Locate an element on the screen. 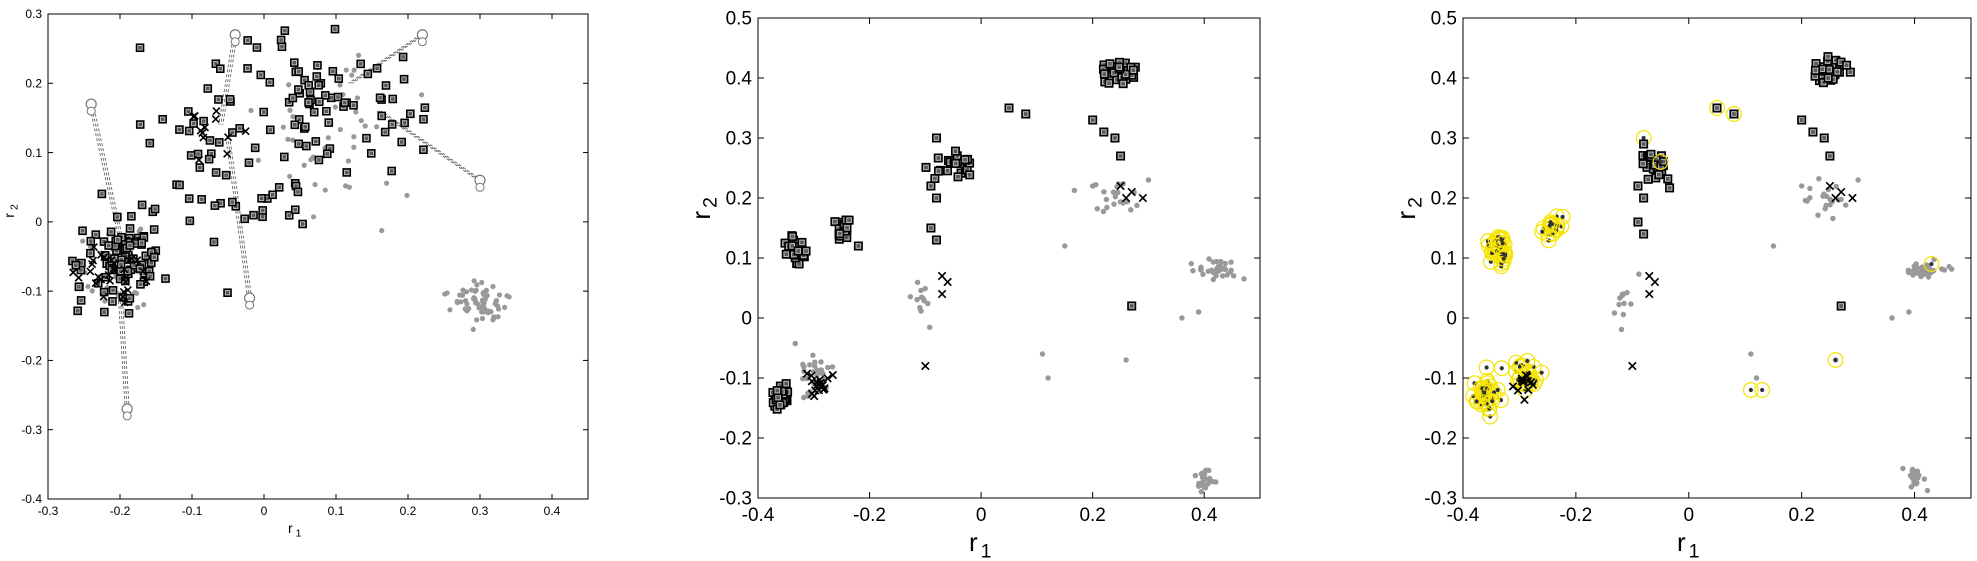 The width and height of the screenshot is (1977, 561). y-tick-label: 0.2 is located at coordinates (1444, 199).